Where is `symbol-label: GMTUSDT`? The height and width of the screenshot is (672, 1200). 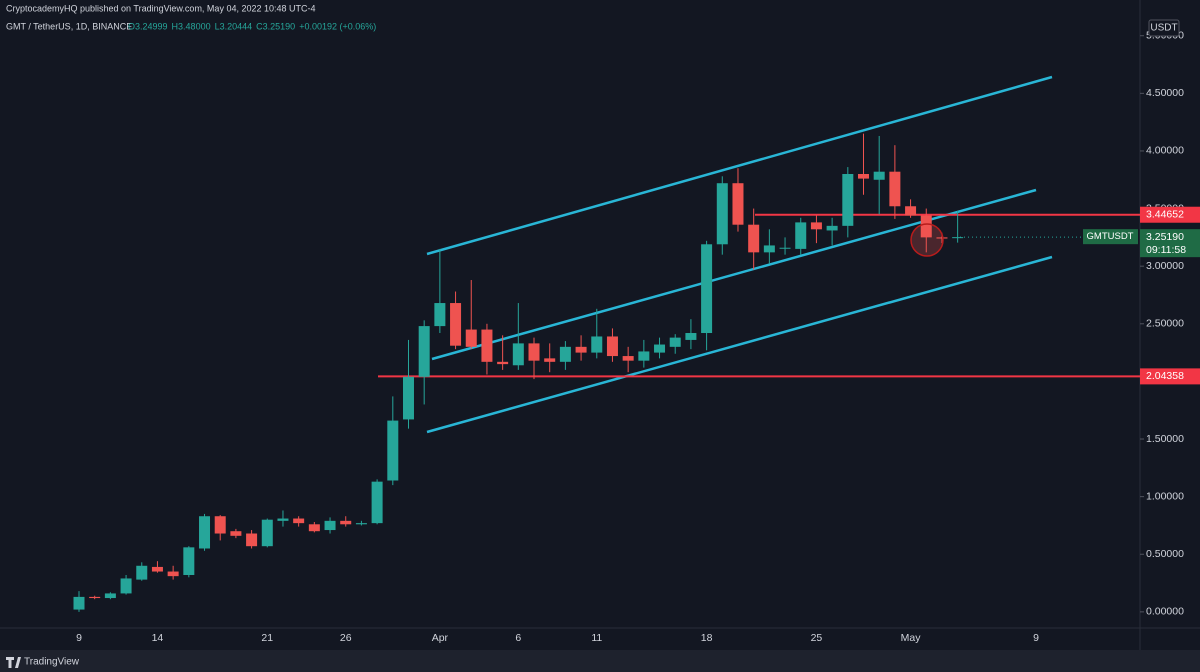
symbol-label: GMTUSDT is located at coordinates (1110, 236).